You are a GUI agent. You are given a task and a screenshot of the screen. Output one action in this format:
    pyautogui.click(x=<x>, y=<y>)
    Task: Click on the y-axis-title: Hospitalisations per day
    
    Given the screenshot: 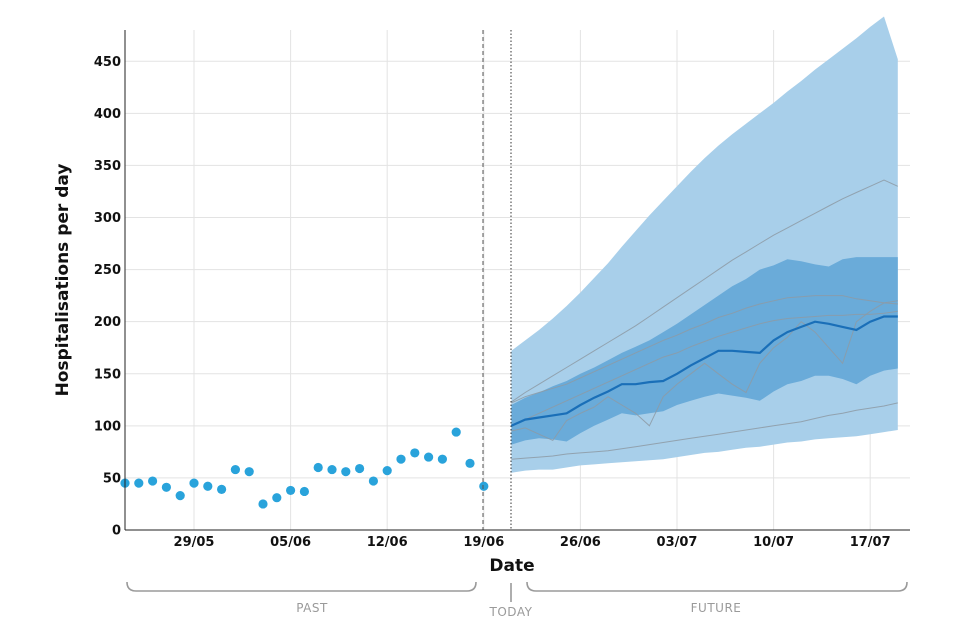 What is the action you would take?
    pyautogui.click(x=63, y=280)
    